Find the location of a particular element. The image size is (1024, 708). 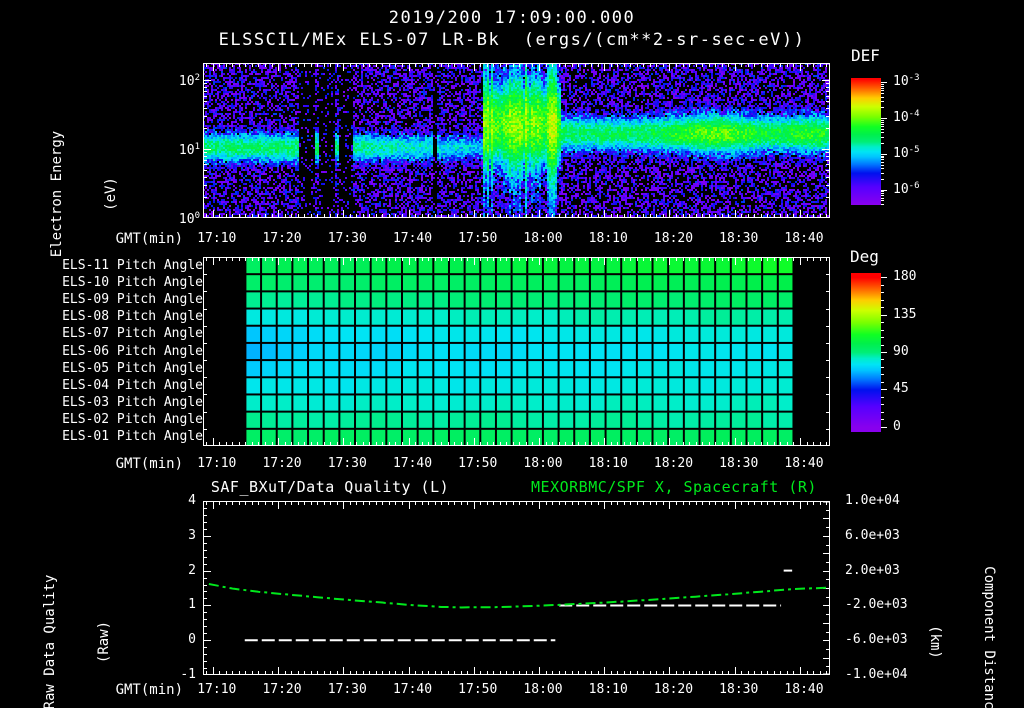

deg-colorbar-title: Deg is located at coordinates (864, 256).